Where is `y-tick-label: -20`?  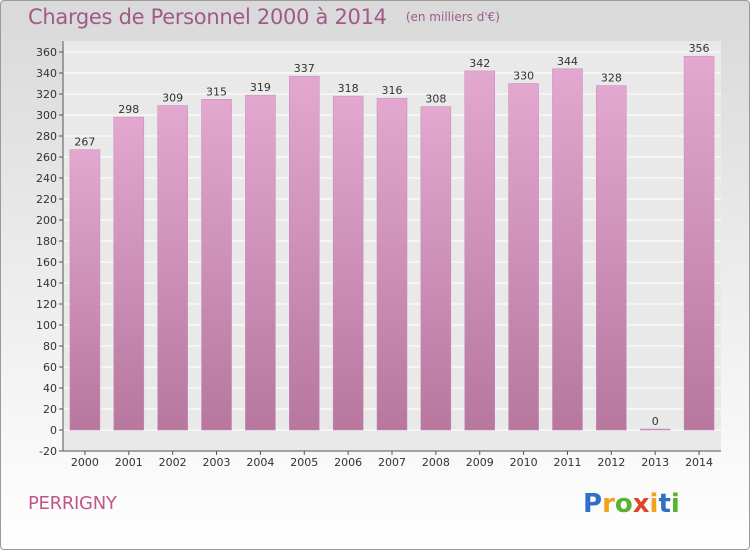
y-tick-label: -20 is located at coordinates (48, 451).